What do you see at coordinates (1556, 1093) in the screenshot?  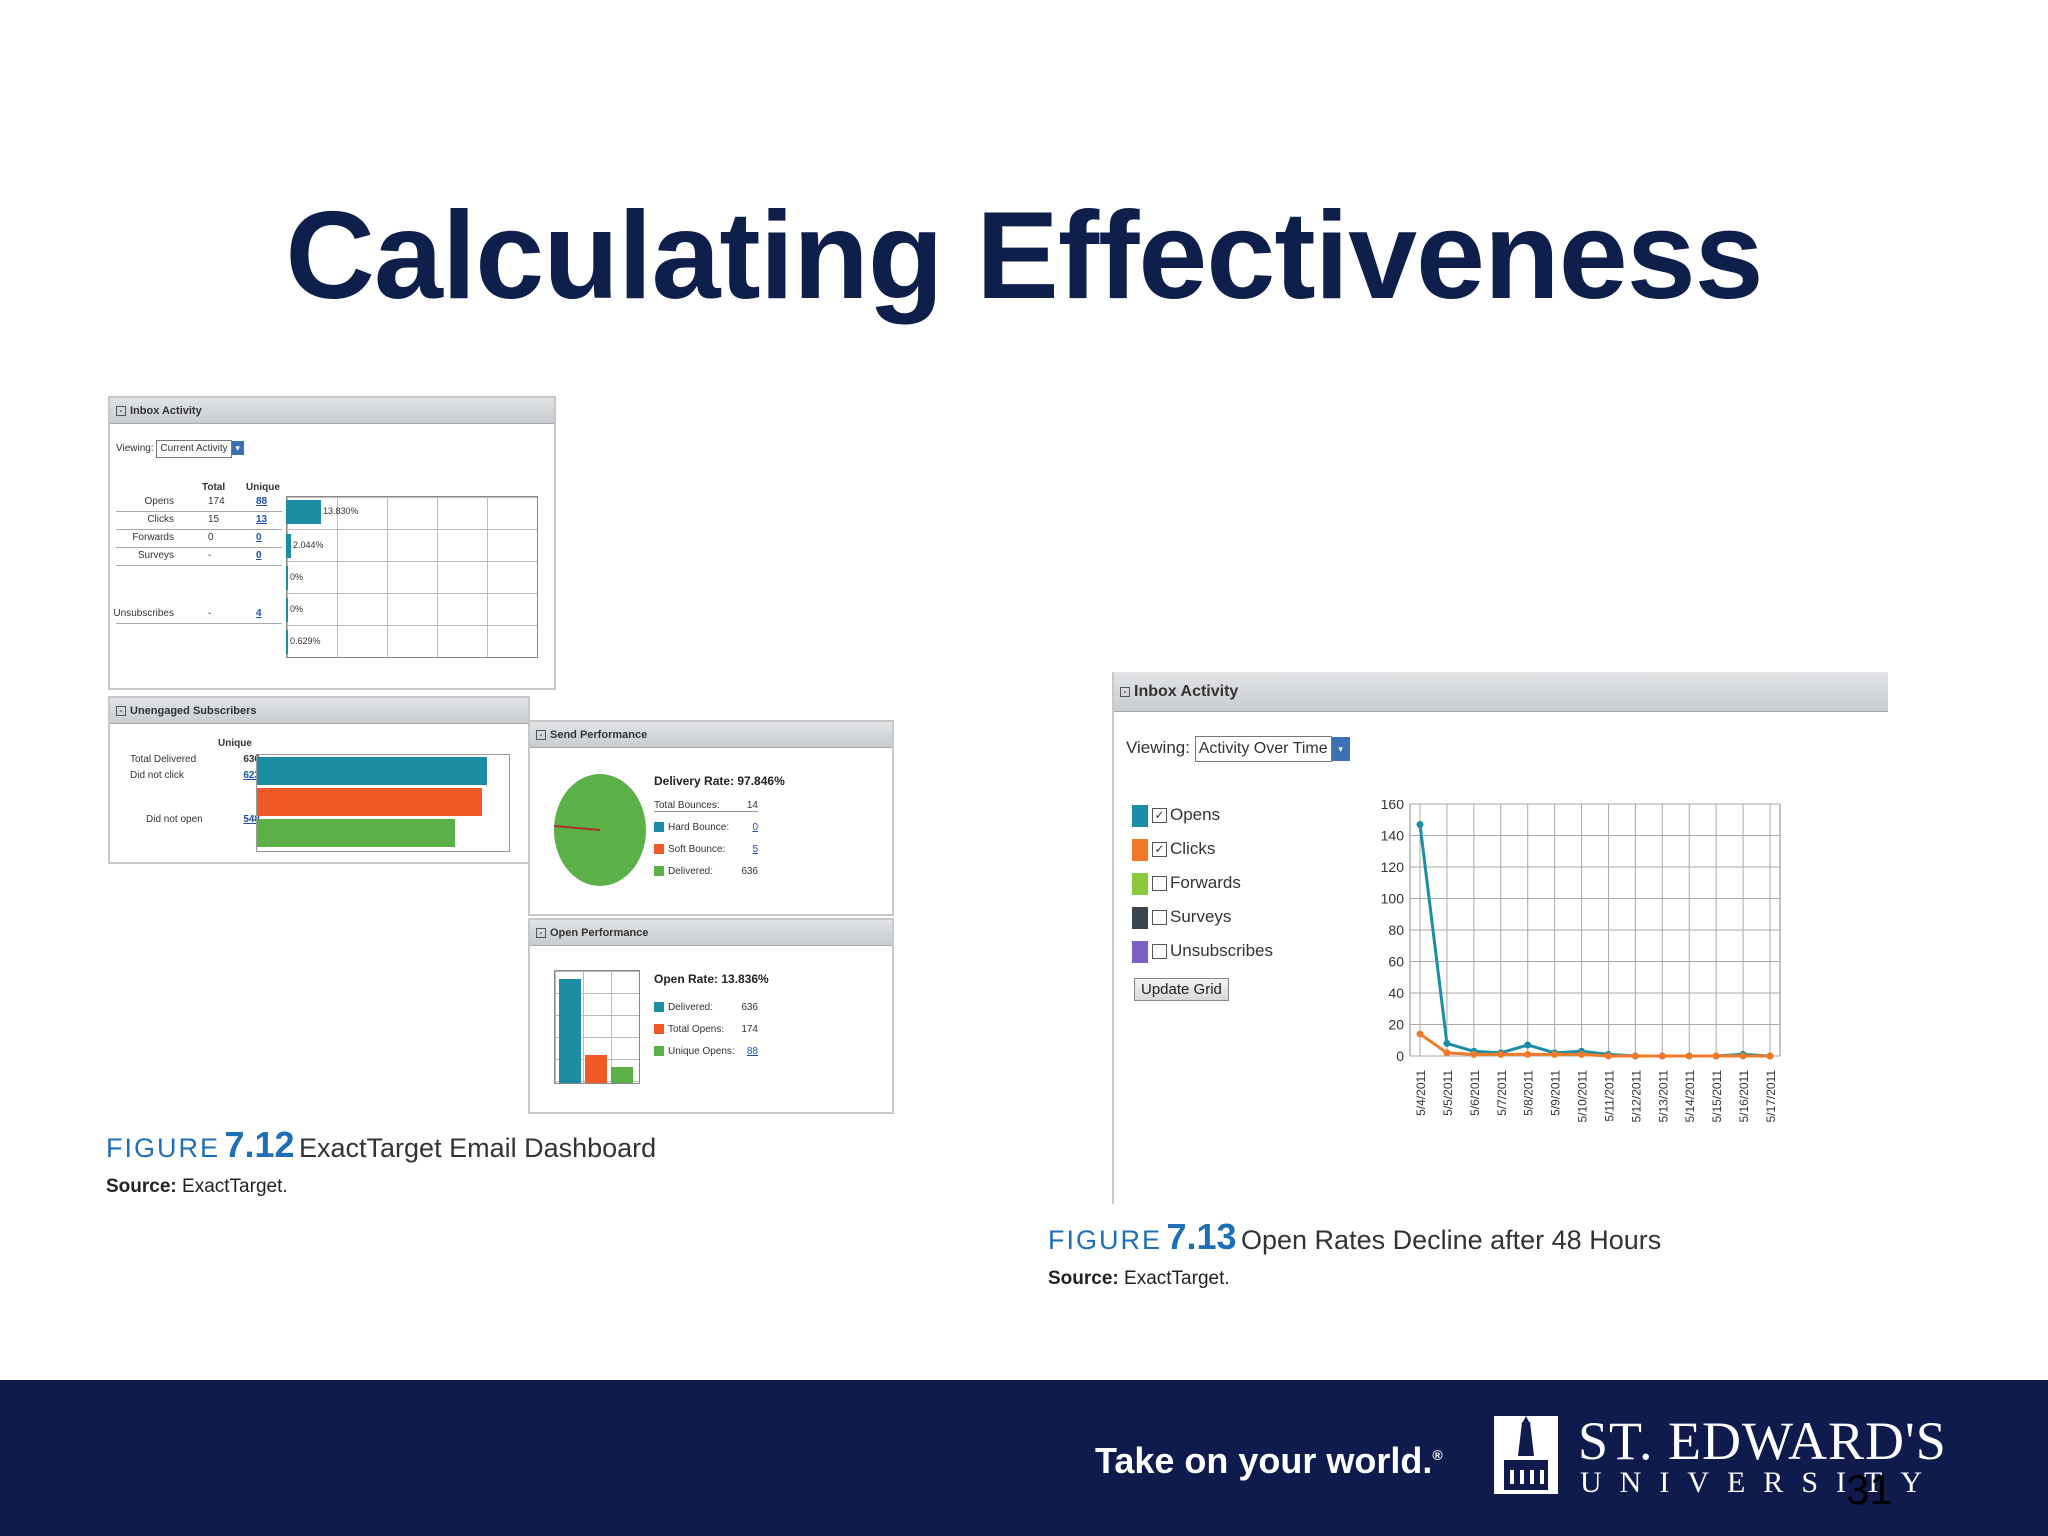 I see `x-tick-label: 5/9/2011` at bounding box center [1556, 1093].